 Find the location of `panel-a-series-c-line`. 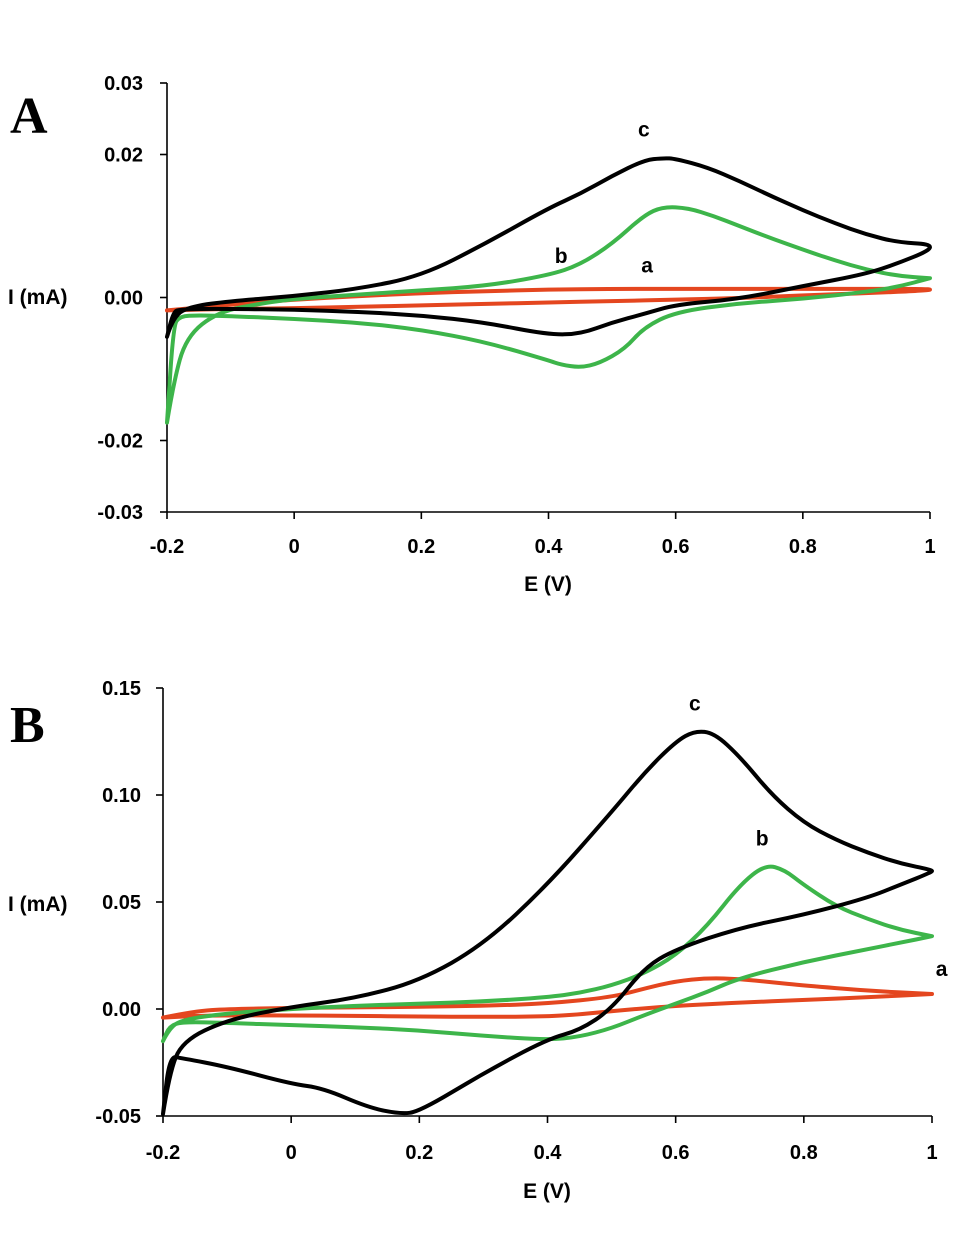

panel-a-series-c-line is located at coordinates (548, 247).